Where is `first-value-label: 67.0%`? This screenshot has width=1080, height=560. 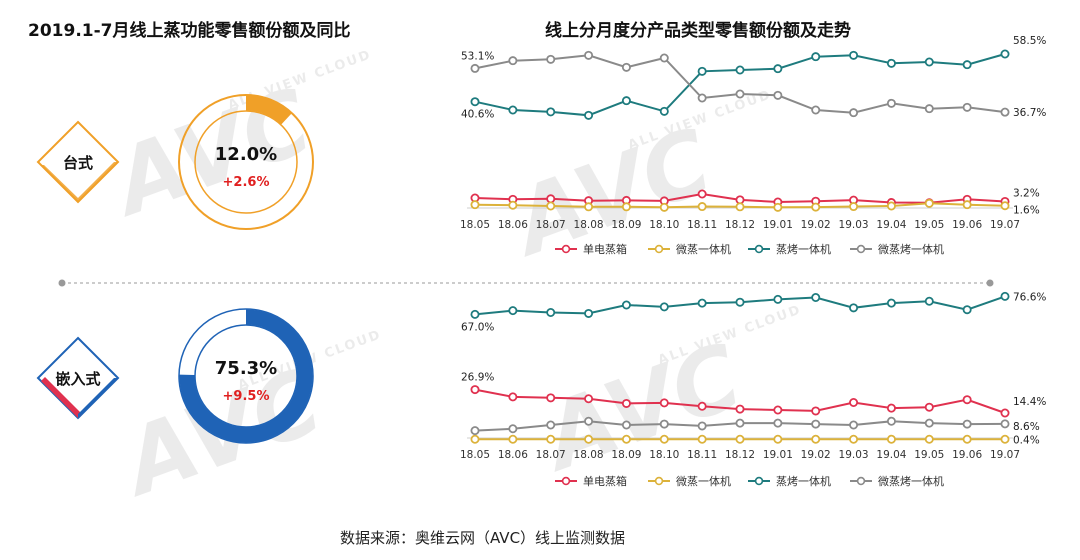
first-value-label: 67.0% is located at coordinates (477, 327).